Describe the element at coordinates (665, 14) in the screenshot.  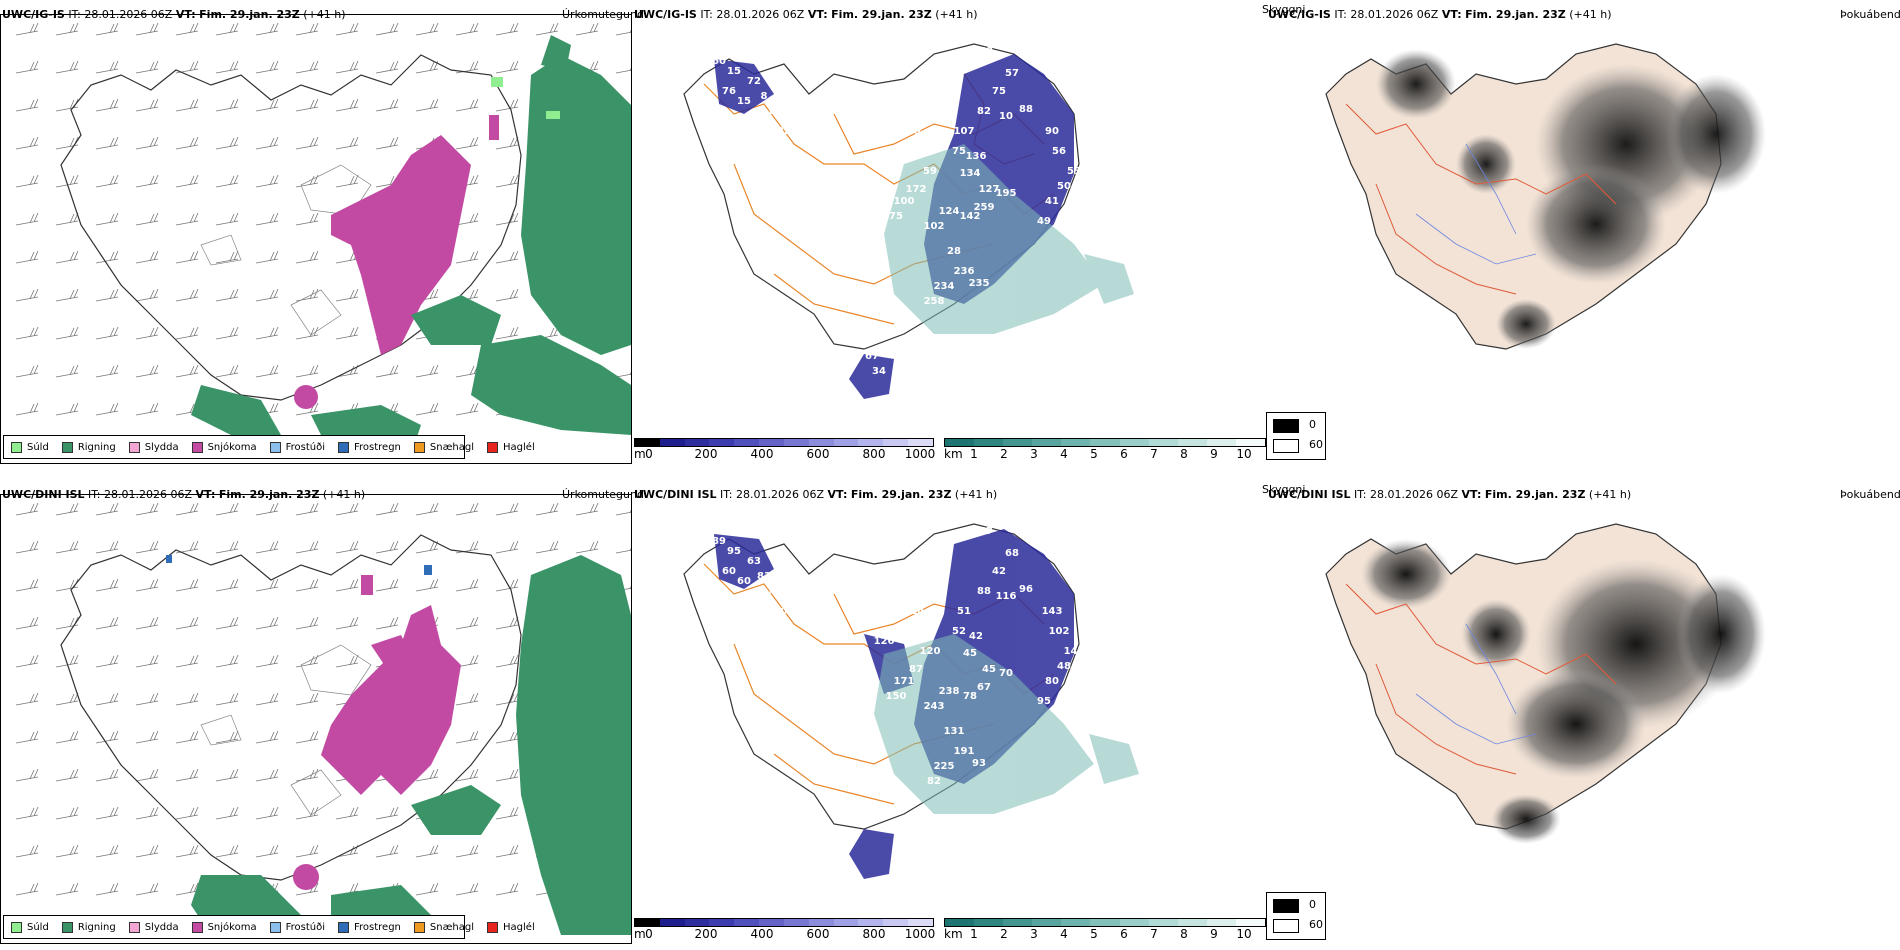
I see `model-name: UWC/IG-IS` at that location.